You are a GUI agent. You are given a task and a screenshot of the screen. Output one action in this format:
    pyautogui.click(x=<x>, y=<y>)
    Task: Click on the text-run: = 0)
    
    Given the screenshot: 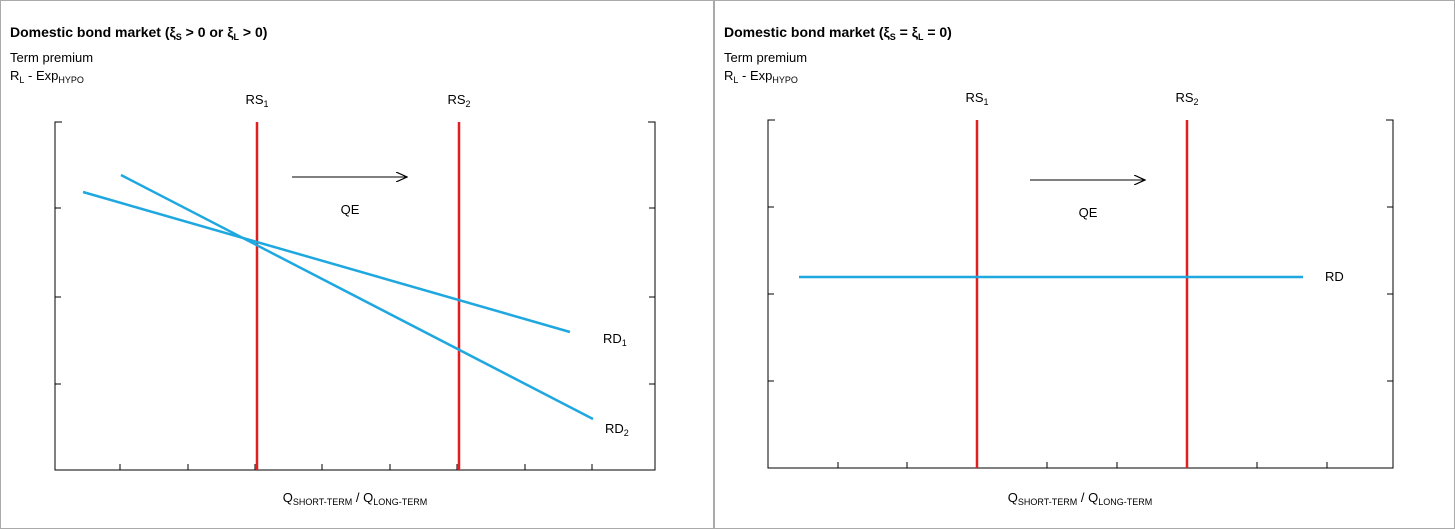 What is the action you would take?
    pyautogui.click(x=937, y=32)
    